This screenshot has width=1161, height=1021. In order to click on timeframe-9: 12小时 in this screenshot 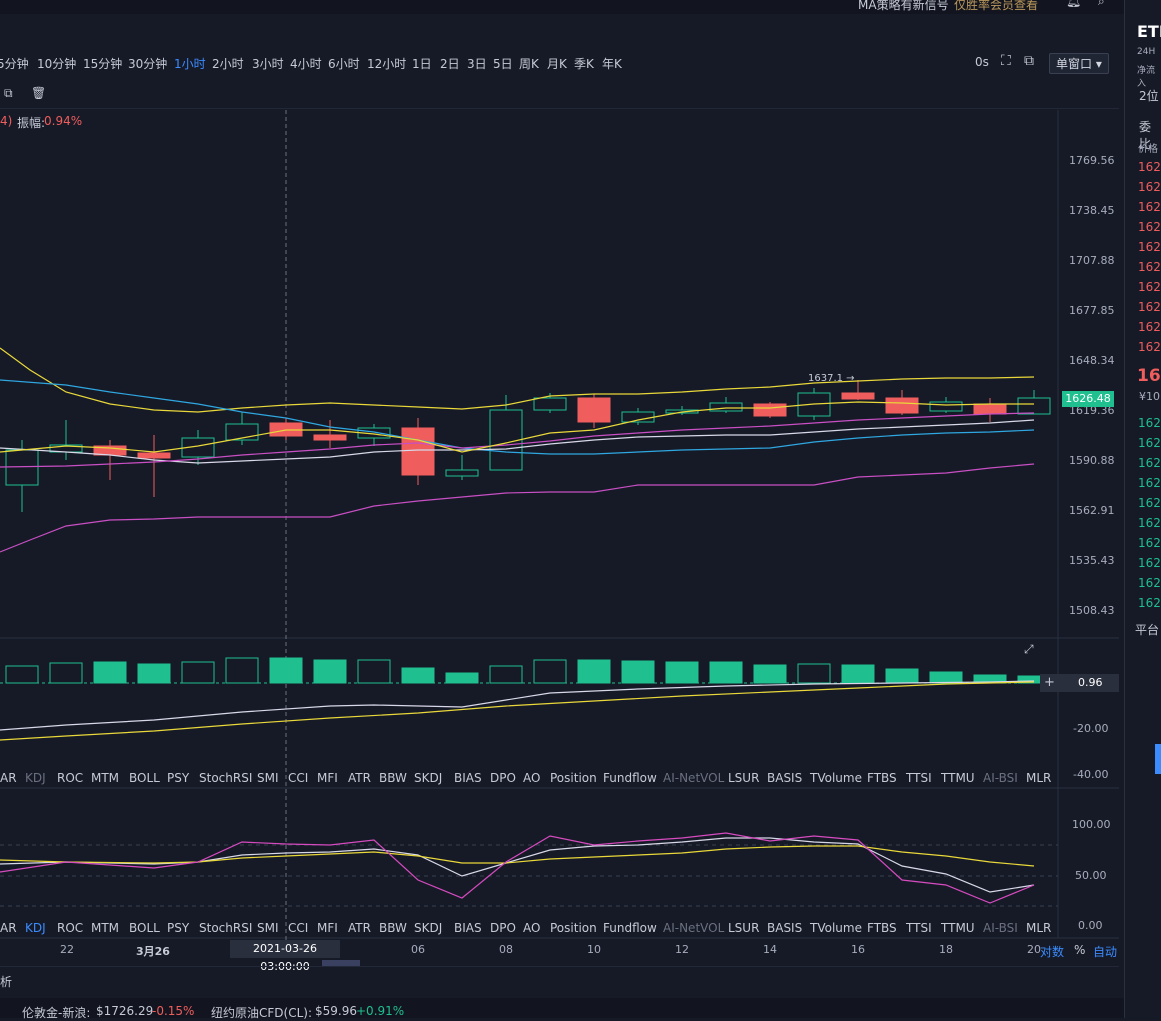, I will do `click(387, 64)`.